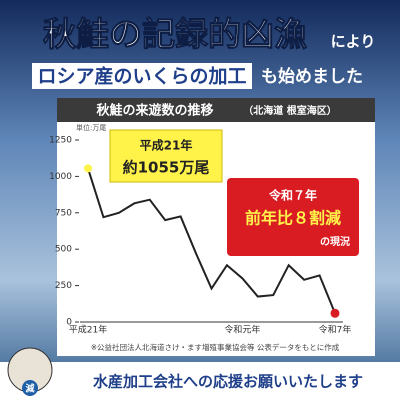  What do you see at coordinates (289, 110) in the screenshot?
I see `chart-subtitle: （北海道 根室海区）` at bounding box center [289, 110].